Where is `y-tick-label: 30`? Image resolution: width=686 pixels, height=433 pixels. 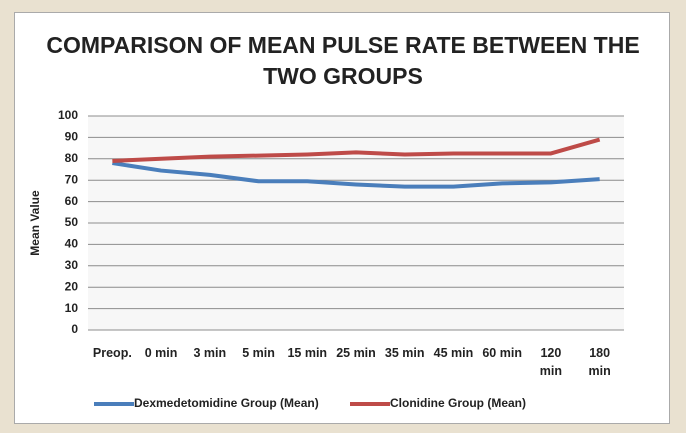 y-tick-label: 30 is located at coordinates (72, 265).